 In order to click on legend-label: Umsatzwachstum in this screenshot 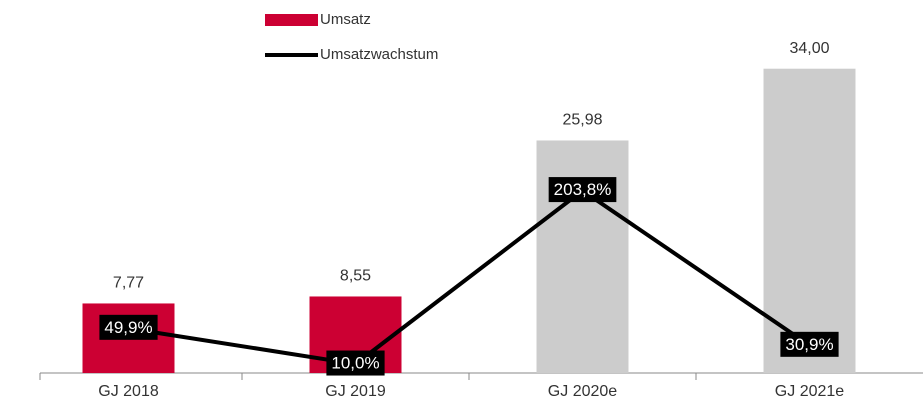, I will do `click(379, 54)`.